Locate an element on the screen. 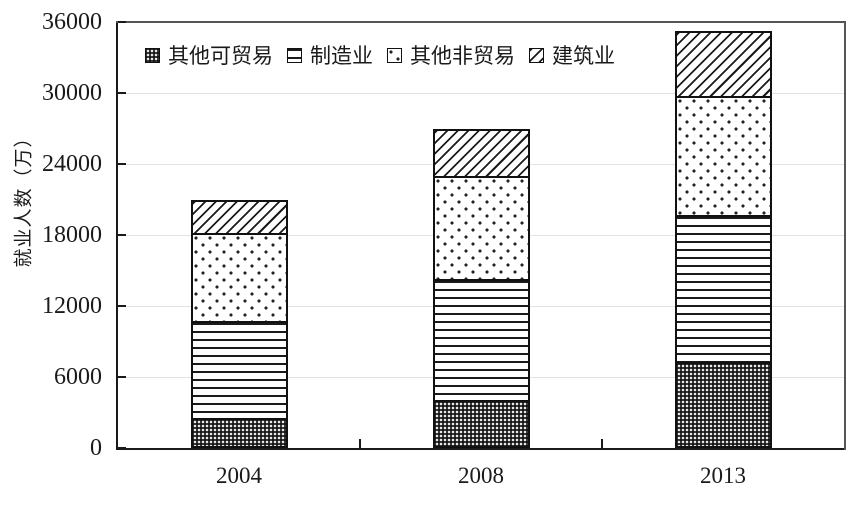 This screenshot has width=852, height=511. bar-2013 is located at coordinates (723, 239).